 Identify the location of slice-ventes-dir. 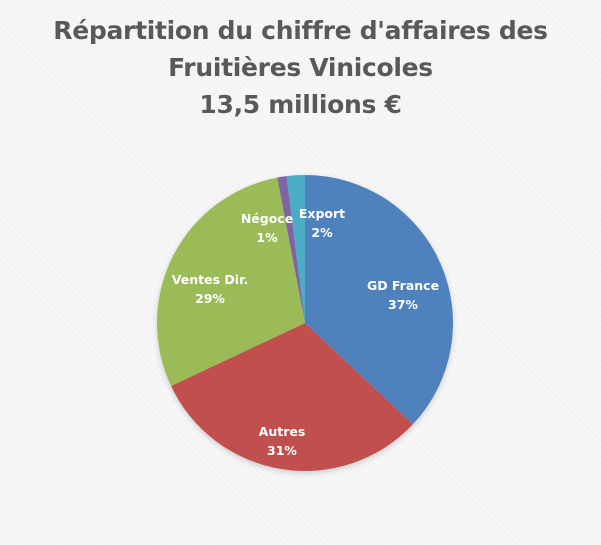
(231, 282).